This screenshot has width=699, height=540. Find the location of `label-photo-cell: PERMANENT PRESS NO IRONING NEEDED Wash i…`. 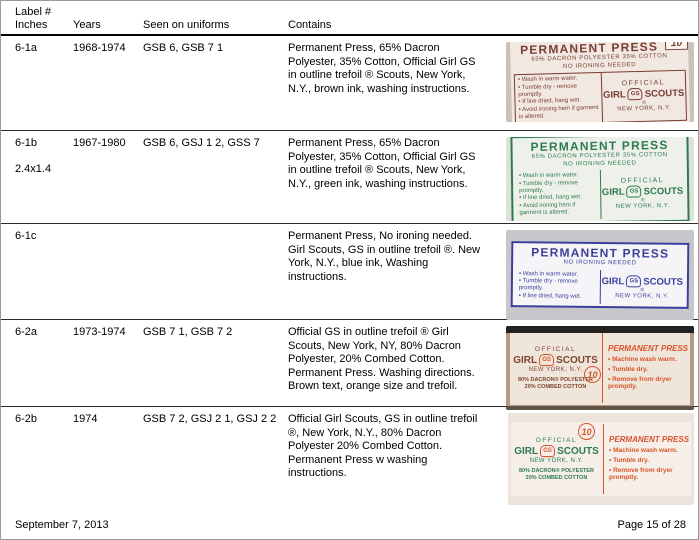

label-photo-cell: PERMANENT PRESS NO IRONING NEEDED Wash i… is located at coordinates (597, 275).